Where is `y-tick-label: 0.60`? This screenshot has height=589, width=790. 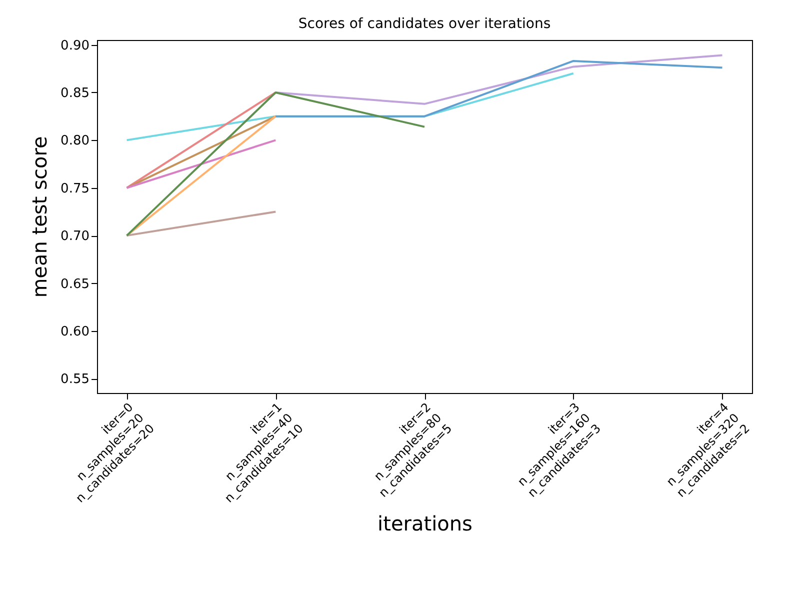
y-tick-label: 0.60 is located at coordinates (75, 332).